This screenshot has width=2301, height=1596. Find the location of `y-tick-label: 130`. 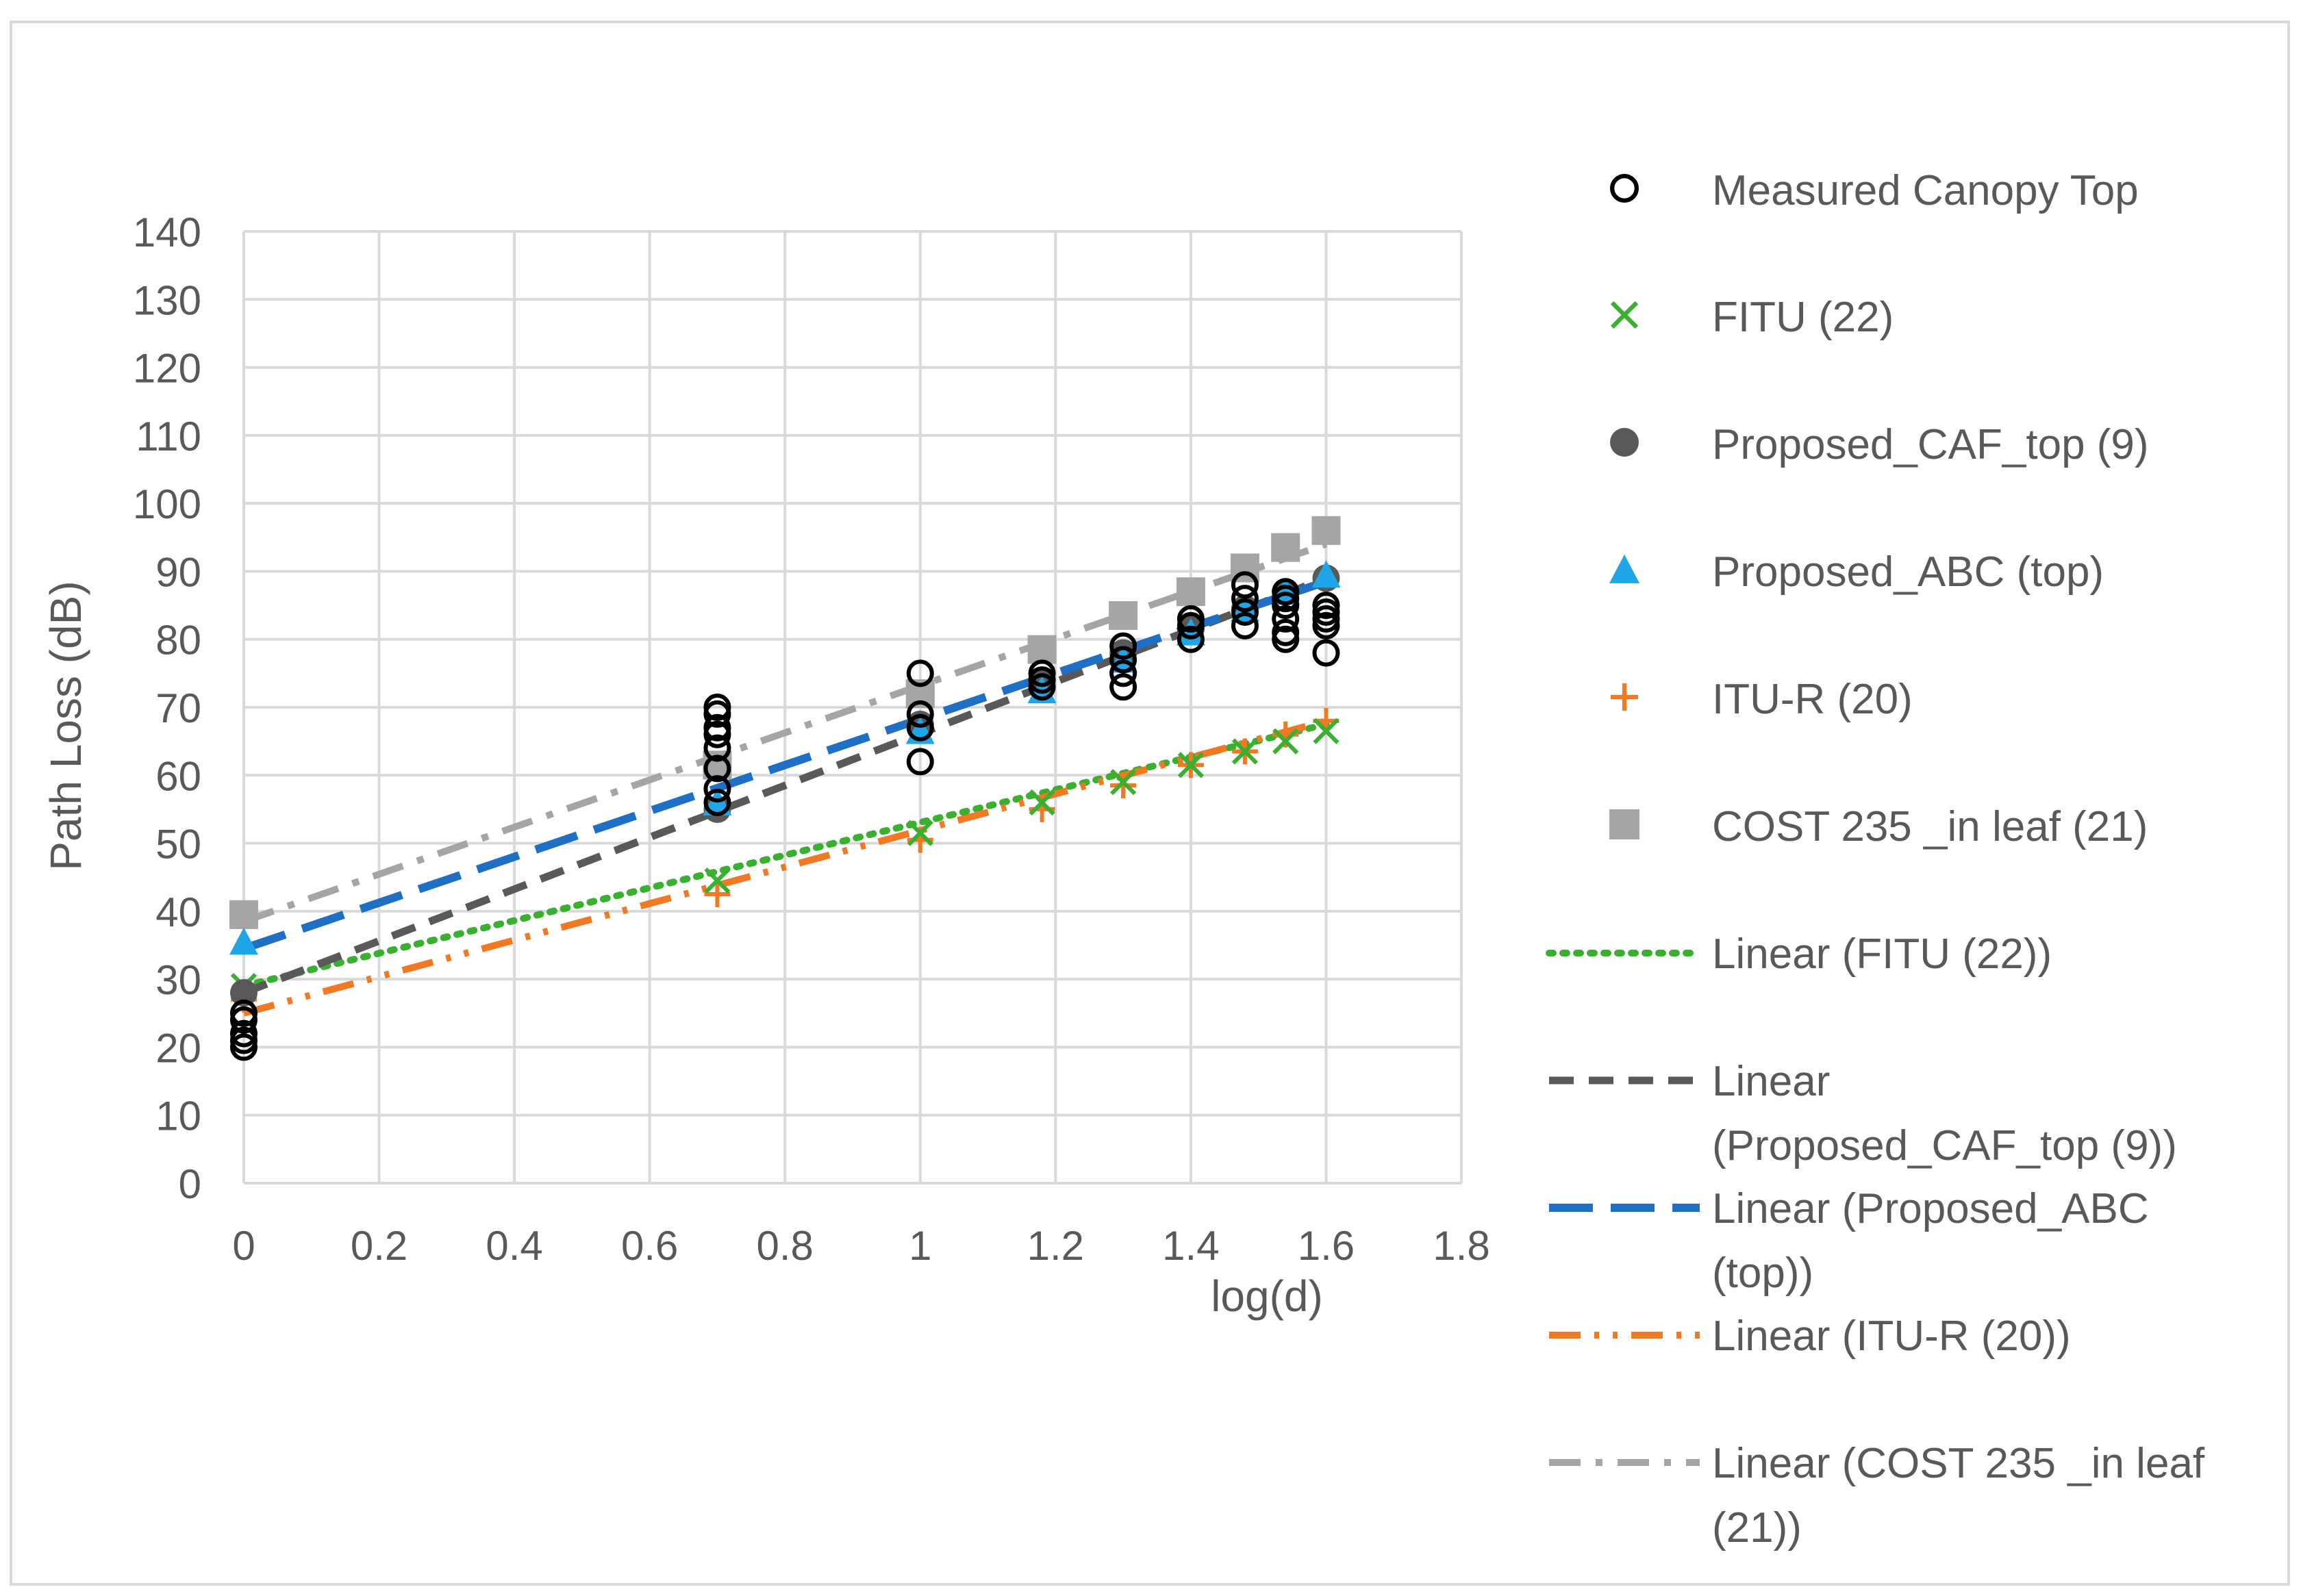

y-tick-label: 130 is located at coordinates (167, 300).